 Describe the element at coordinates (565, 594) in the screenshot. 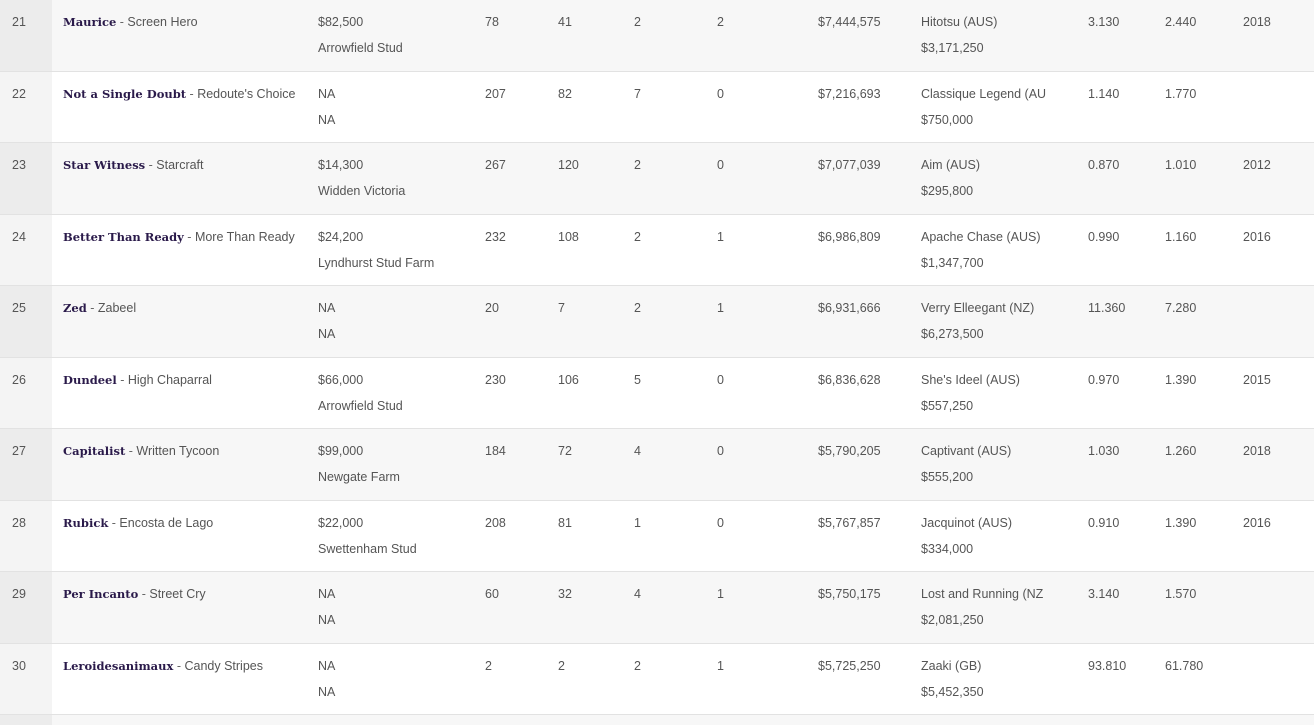

I see `winners-cell: 32` at that location.